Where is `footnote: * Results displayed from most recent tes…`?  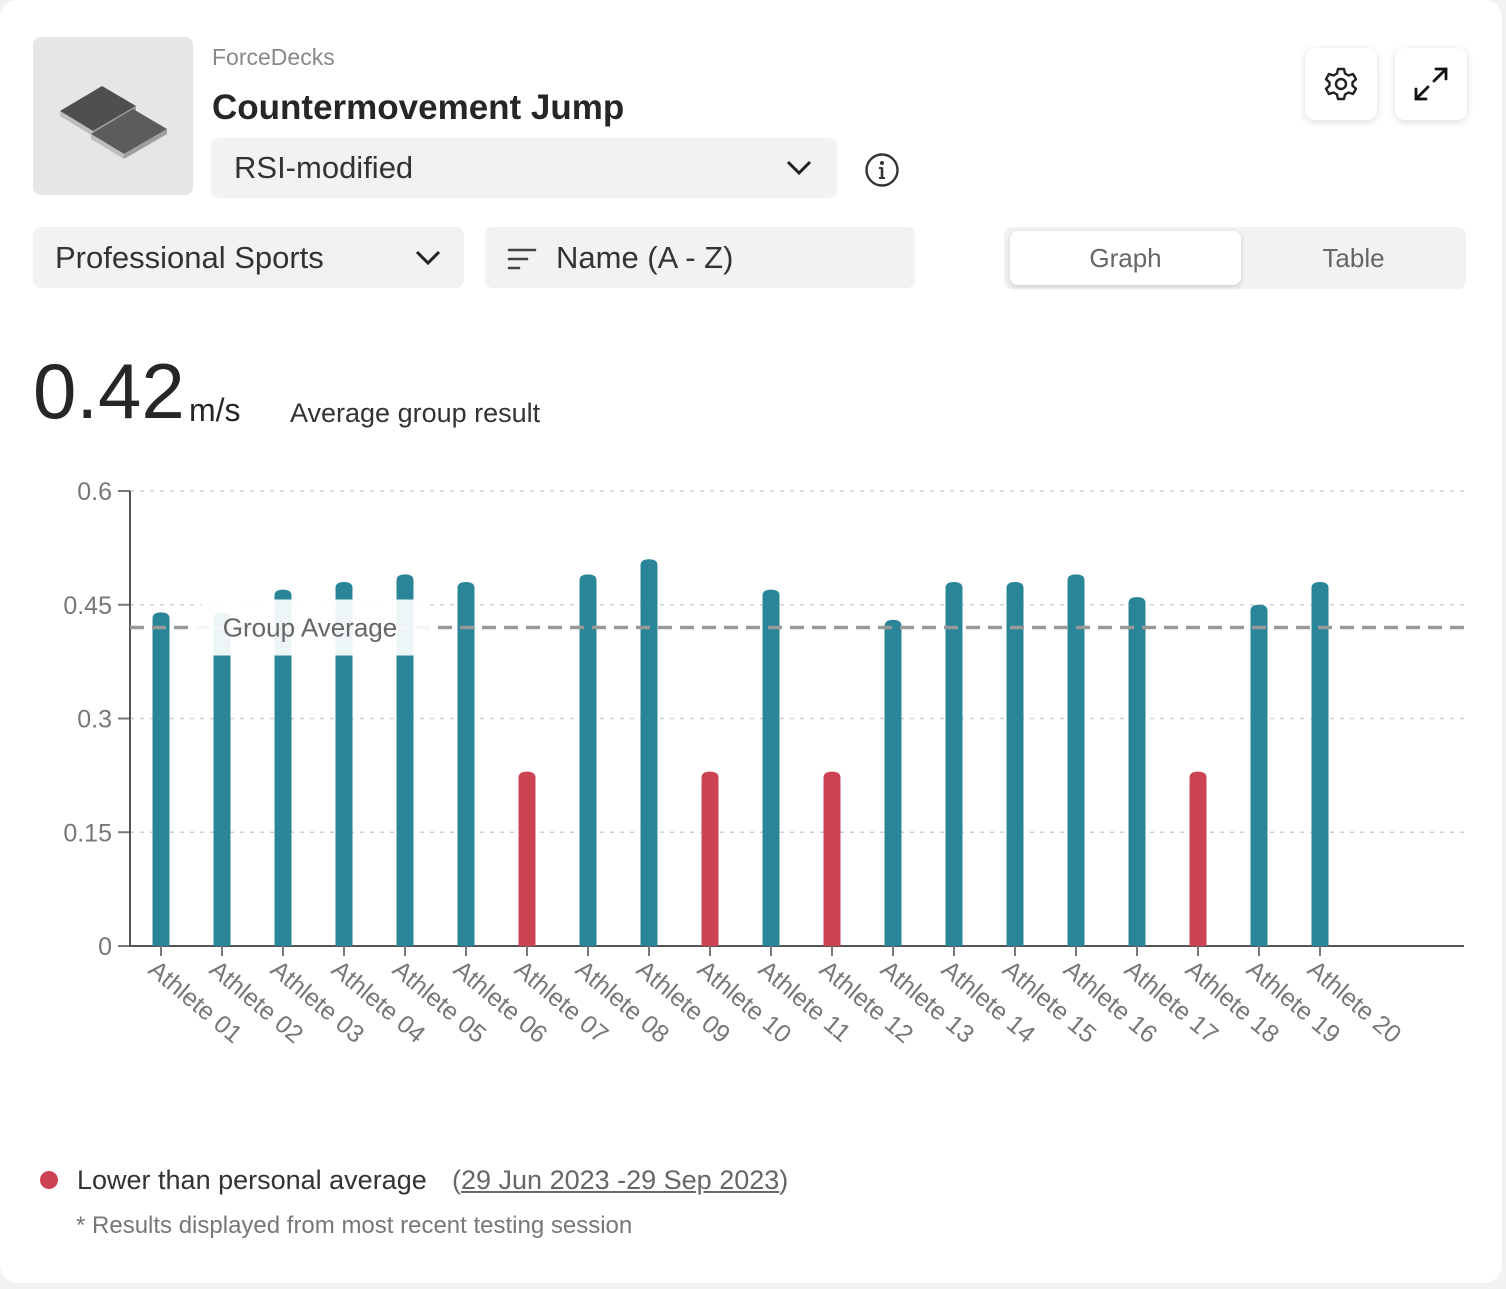 footnote: * Results displayed from most recent tes… is located at coordinates (354, 1225).